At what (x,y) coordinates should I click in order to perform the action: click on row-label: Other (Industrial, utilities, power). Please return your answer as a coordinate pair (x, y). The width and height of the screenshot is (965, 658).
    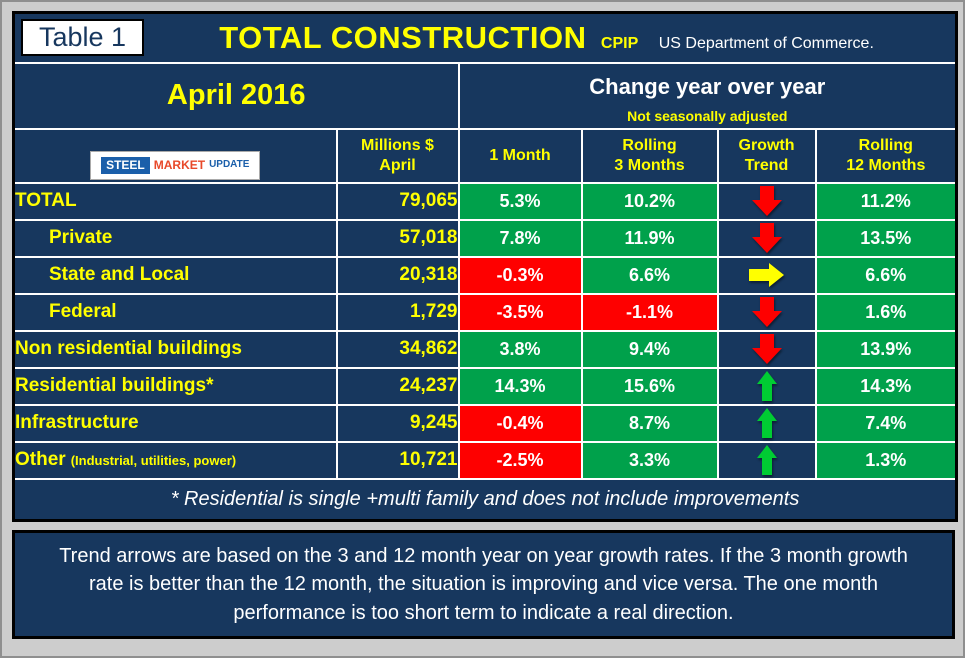
    Looking at the image, I should click on (175, 460).